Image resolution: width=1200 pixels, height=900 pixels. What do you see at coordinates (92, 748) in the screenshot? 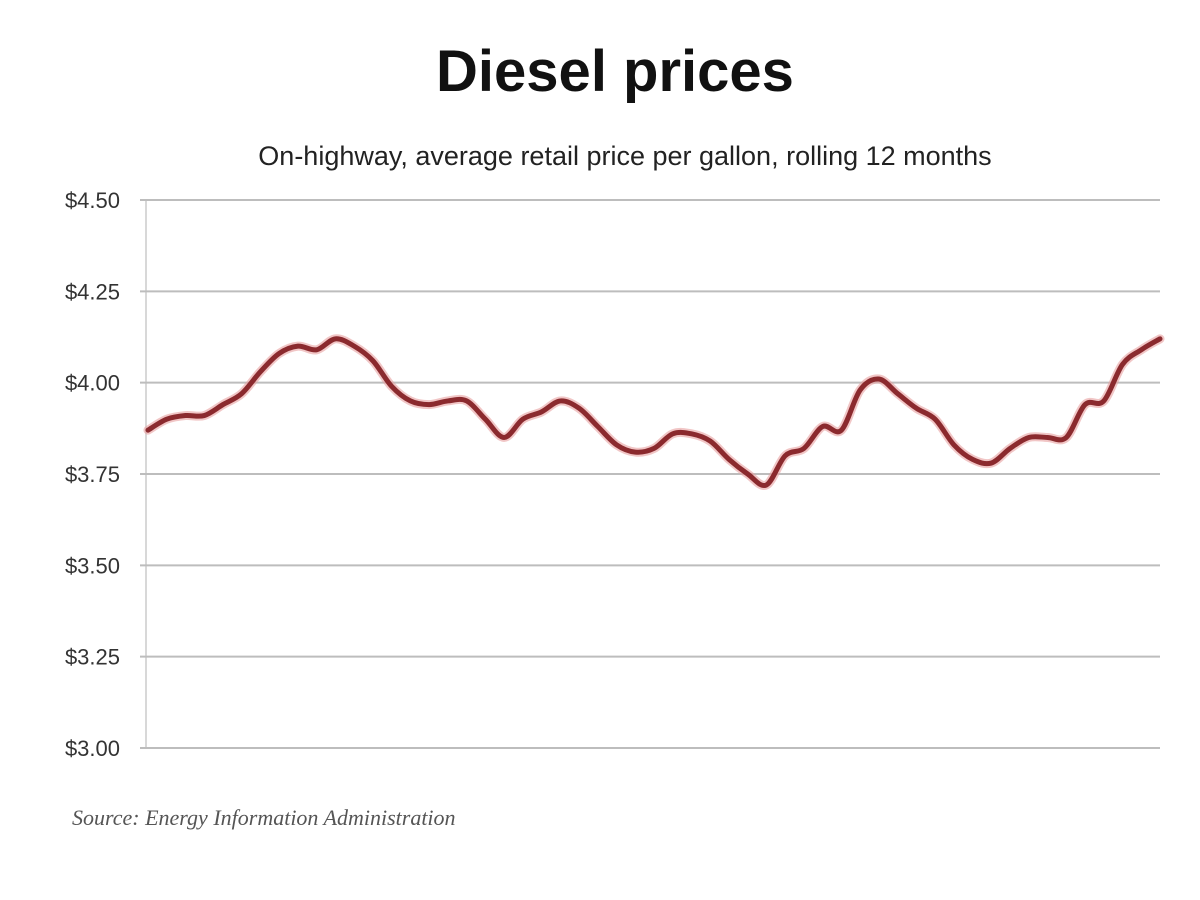
I see `y-tick-label: $3.00` at bounding box center [92, 748].